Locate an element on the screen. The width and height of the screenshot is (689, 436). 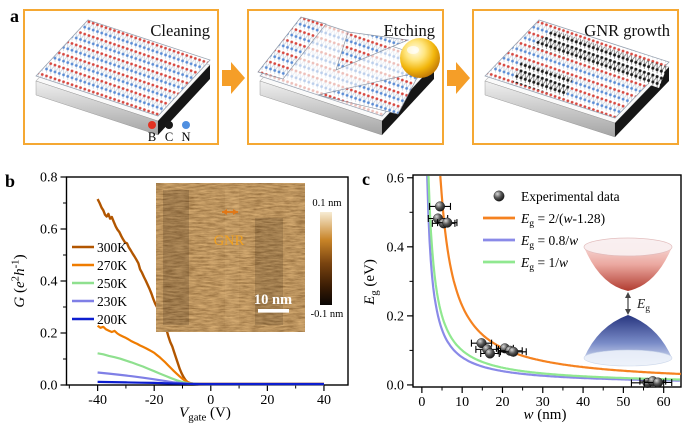
series-200K is located at coordinates (210, 383).